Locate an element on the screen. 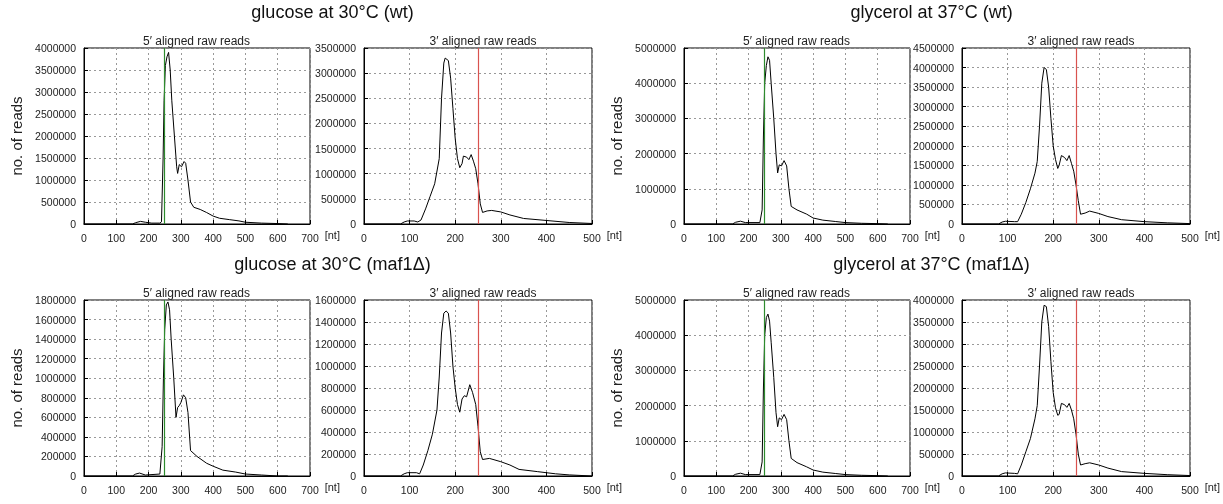 This screenshot has height=504, width=1223. y-tick-label: 400000 is located at coordinates (338, 432).